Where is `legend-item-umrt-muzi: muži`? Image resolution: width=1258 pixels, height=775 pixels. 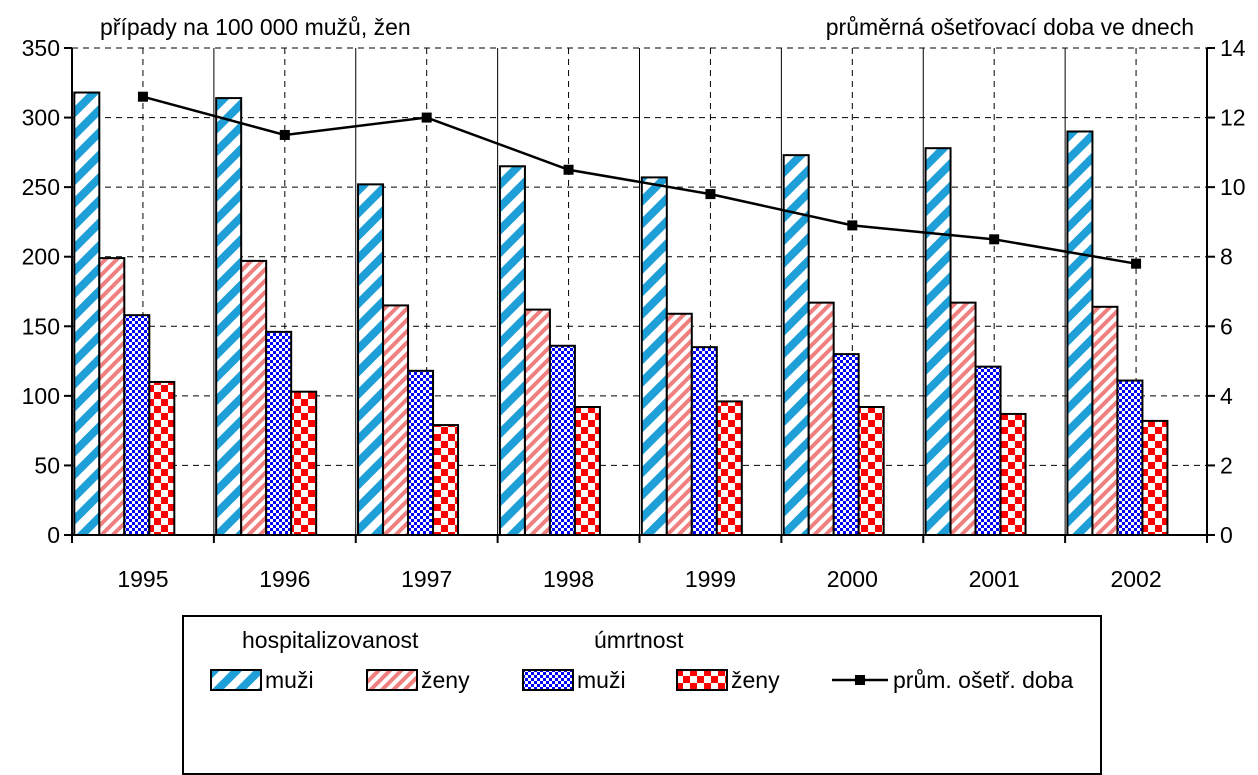 legend-item-umrt-muzi: muži is located at coordinates (574, 680).